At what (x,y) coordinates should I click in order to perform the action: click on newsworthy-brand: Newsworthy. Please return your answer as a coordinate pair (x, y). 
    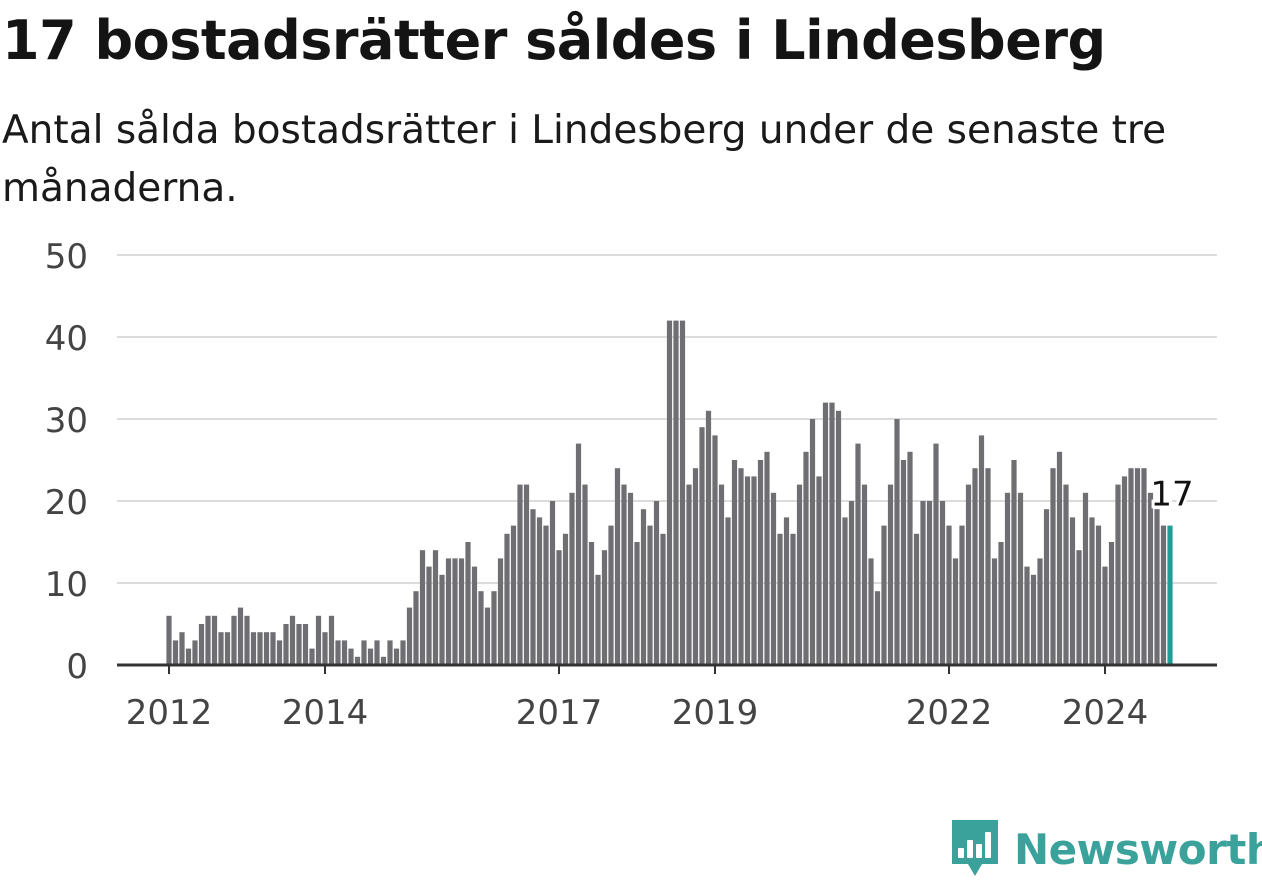
    Looking at the image, I should click on (1106, 849).